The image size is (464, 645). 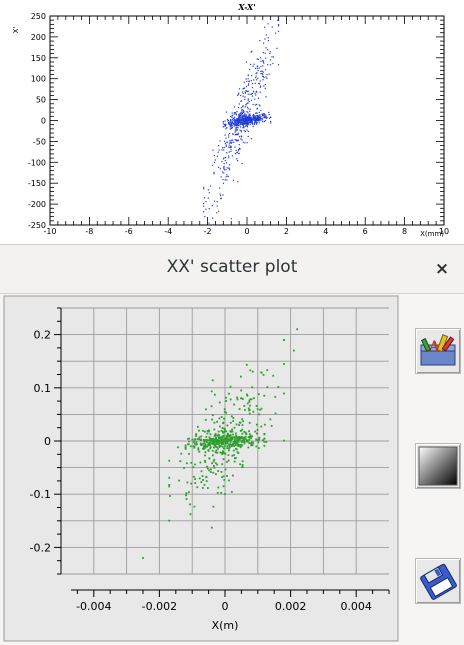 What do you see at coordinates (38, 58) in the screenshot?
I see `top-y-tick-label: 150` at bounding box center [38, 58].